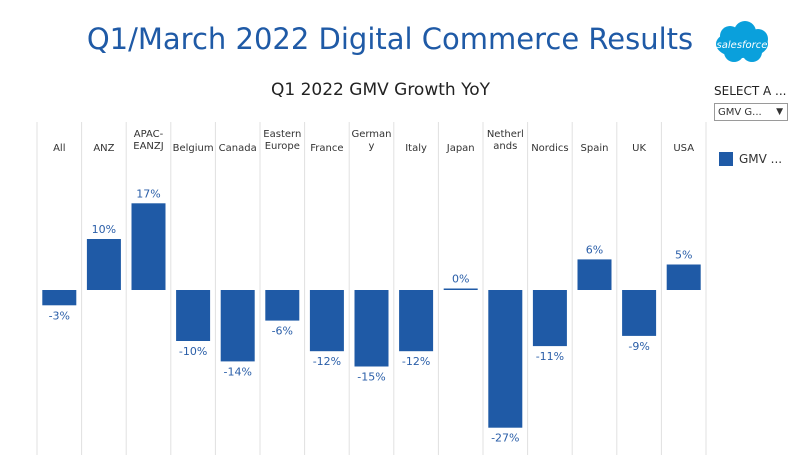  What do you see at coordinates (683, 148) in the screenshot?
I see `category-label: USA` at bounding box center [683, 148].